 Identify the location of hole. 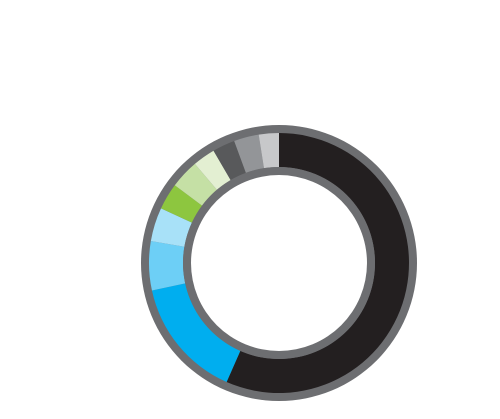
(279, 263).